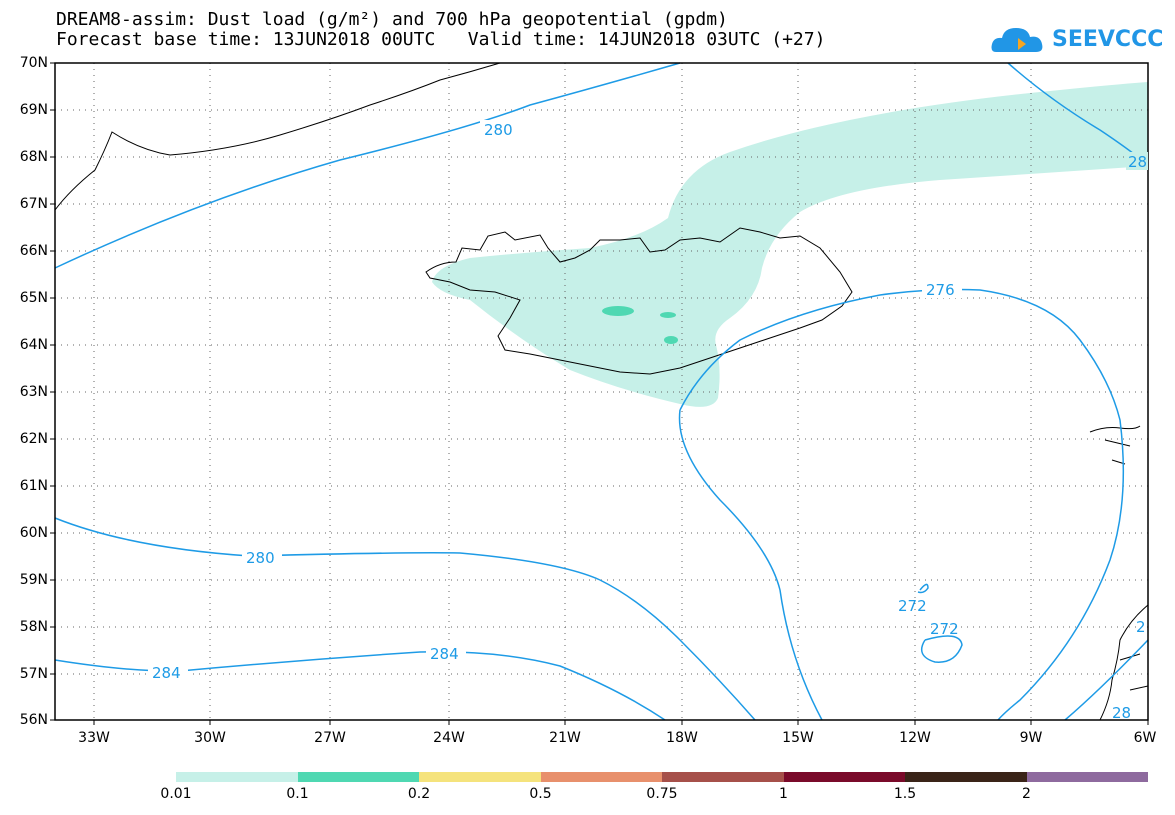 The width and height of the screenshot is (1175, 815). What do you see at coordinates (1108, 39) in the screenshot?
I see `logo-text: SEEVCCC` at bounding box center [1108, 39].